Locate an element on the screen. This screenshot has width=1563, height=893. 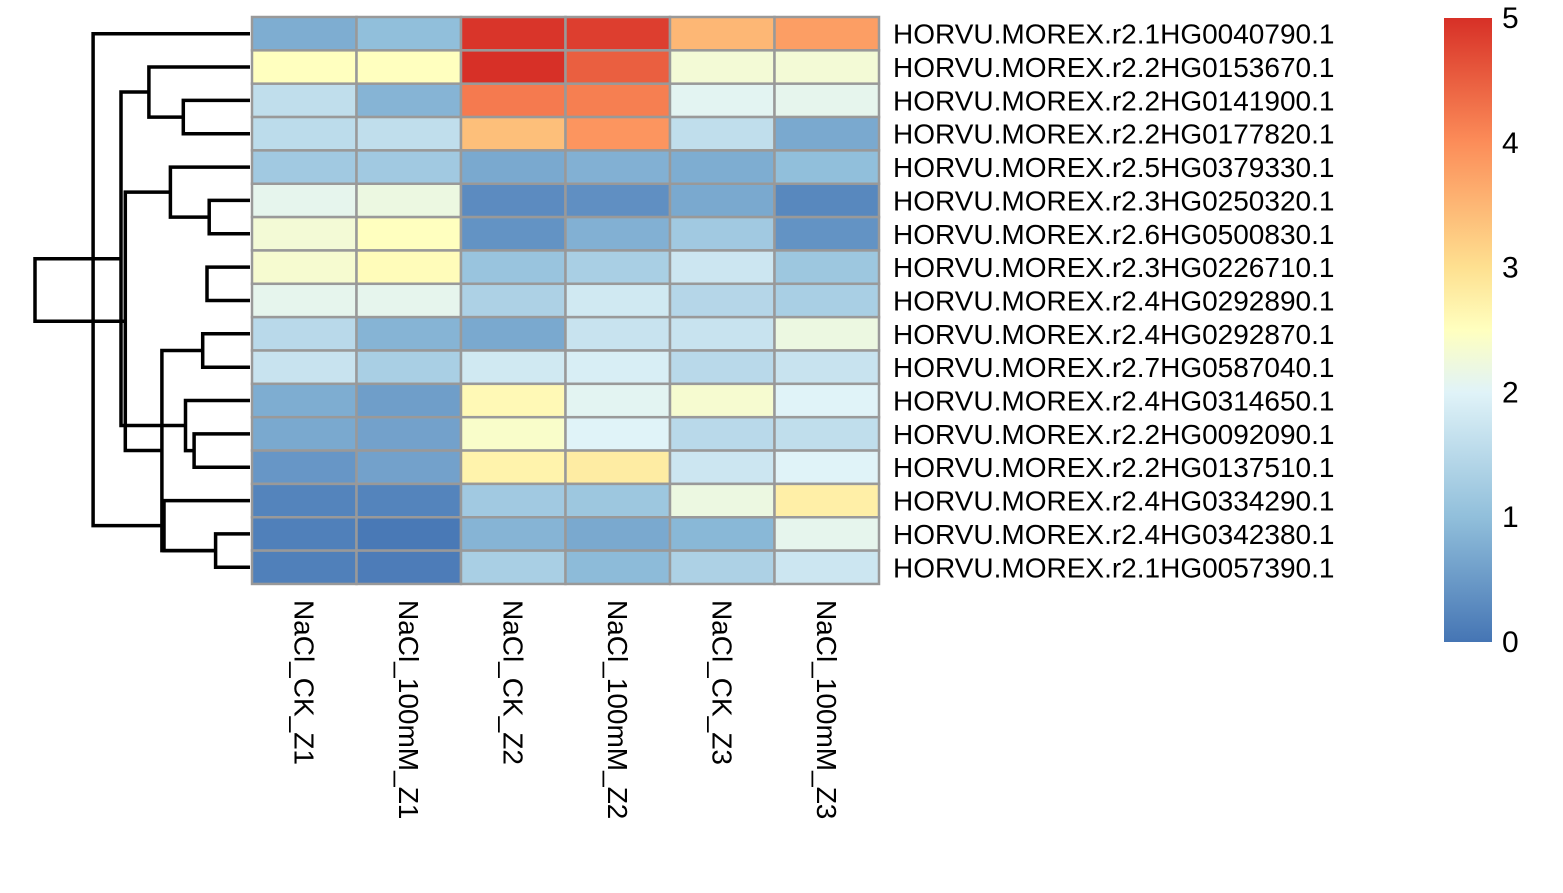
column-label: NaCl_CK_Z2 is located at coordinates (512, 682).